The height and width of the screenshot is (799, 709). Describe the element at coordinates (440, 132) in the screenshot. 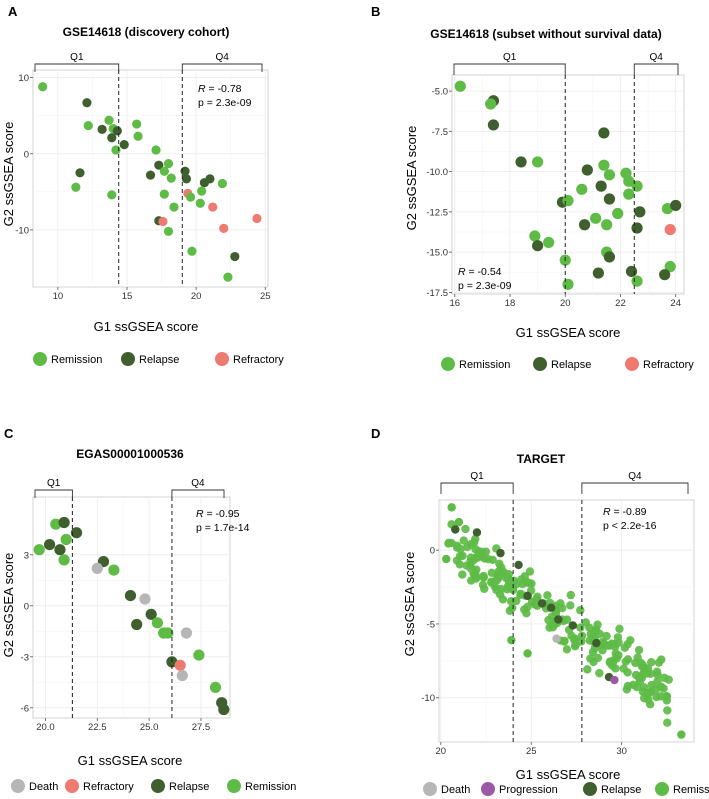

I see `y-tick-label: -7.5` at that location.